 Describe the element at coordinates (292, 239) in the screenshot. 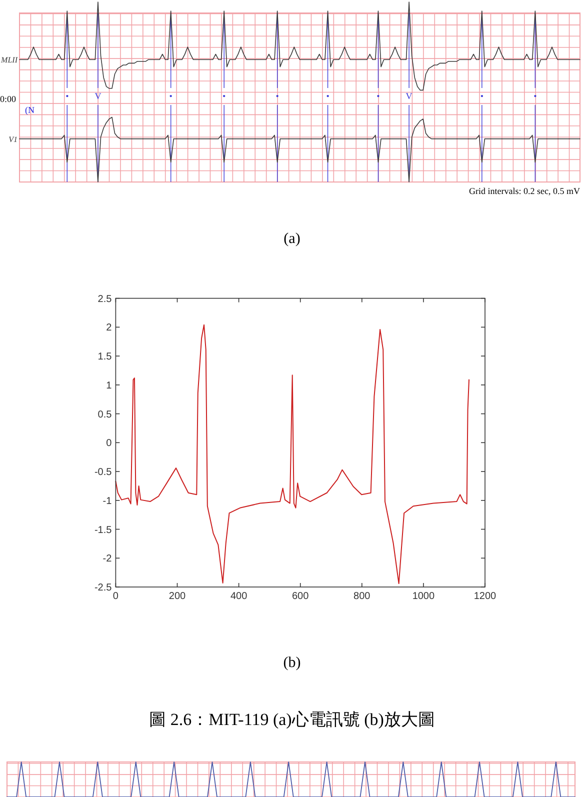

I see `text: (a)` at that location.